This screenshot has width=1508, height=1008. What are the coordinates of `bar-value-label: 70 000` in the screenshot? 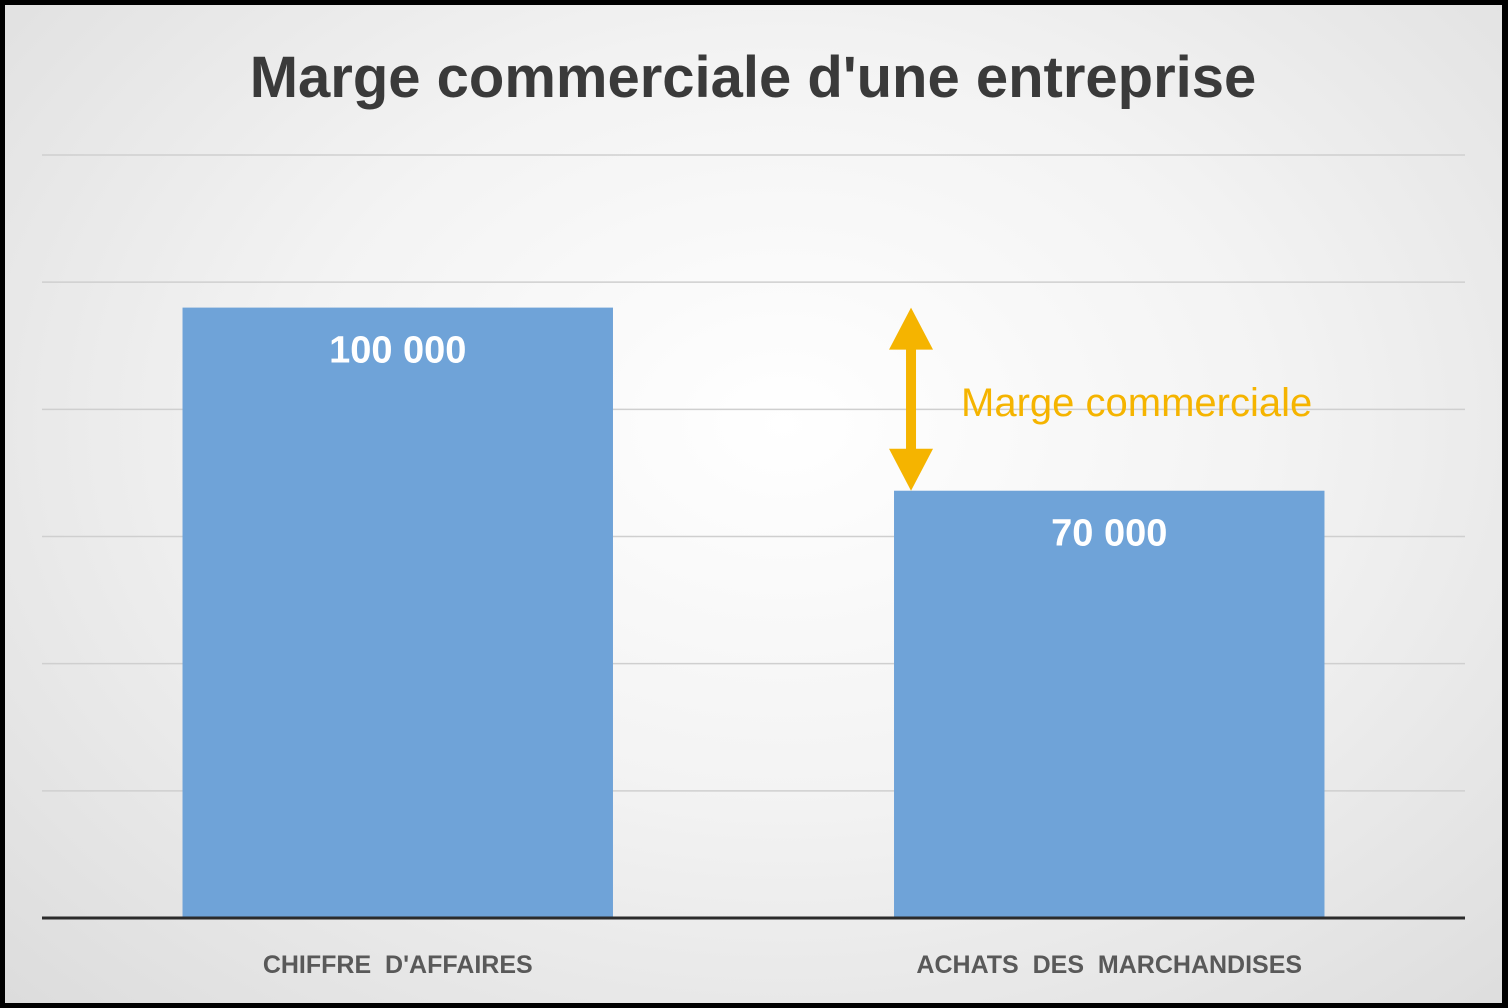 It's located at (1109, 534).